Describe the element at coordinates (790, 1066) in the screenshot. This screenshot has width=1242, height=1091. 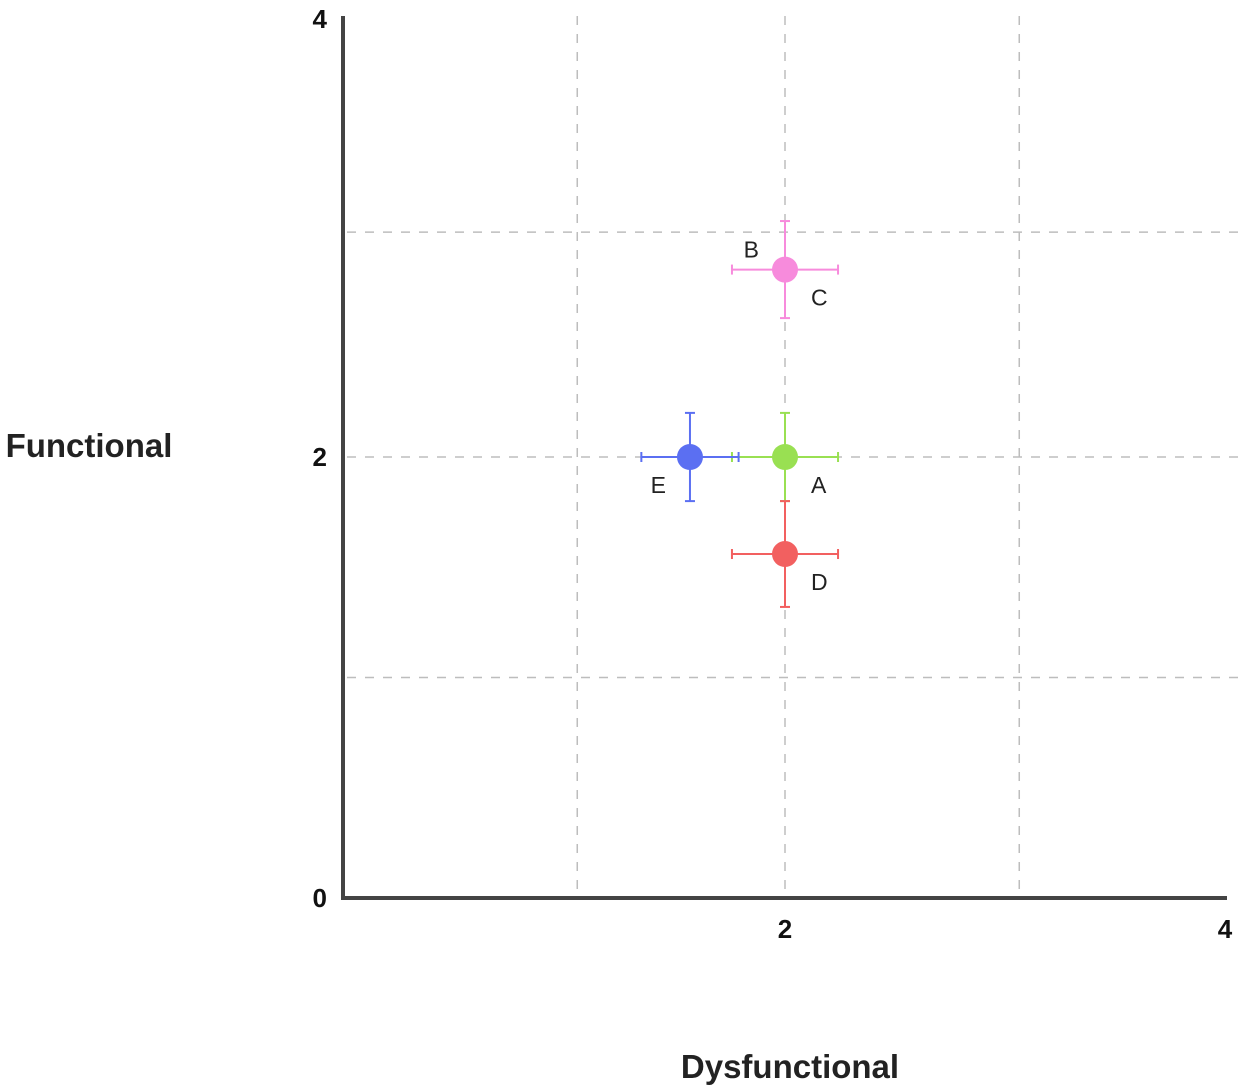
I see `x-axis-title: Dysfunctional` at that location.